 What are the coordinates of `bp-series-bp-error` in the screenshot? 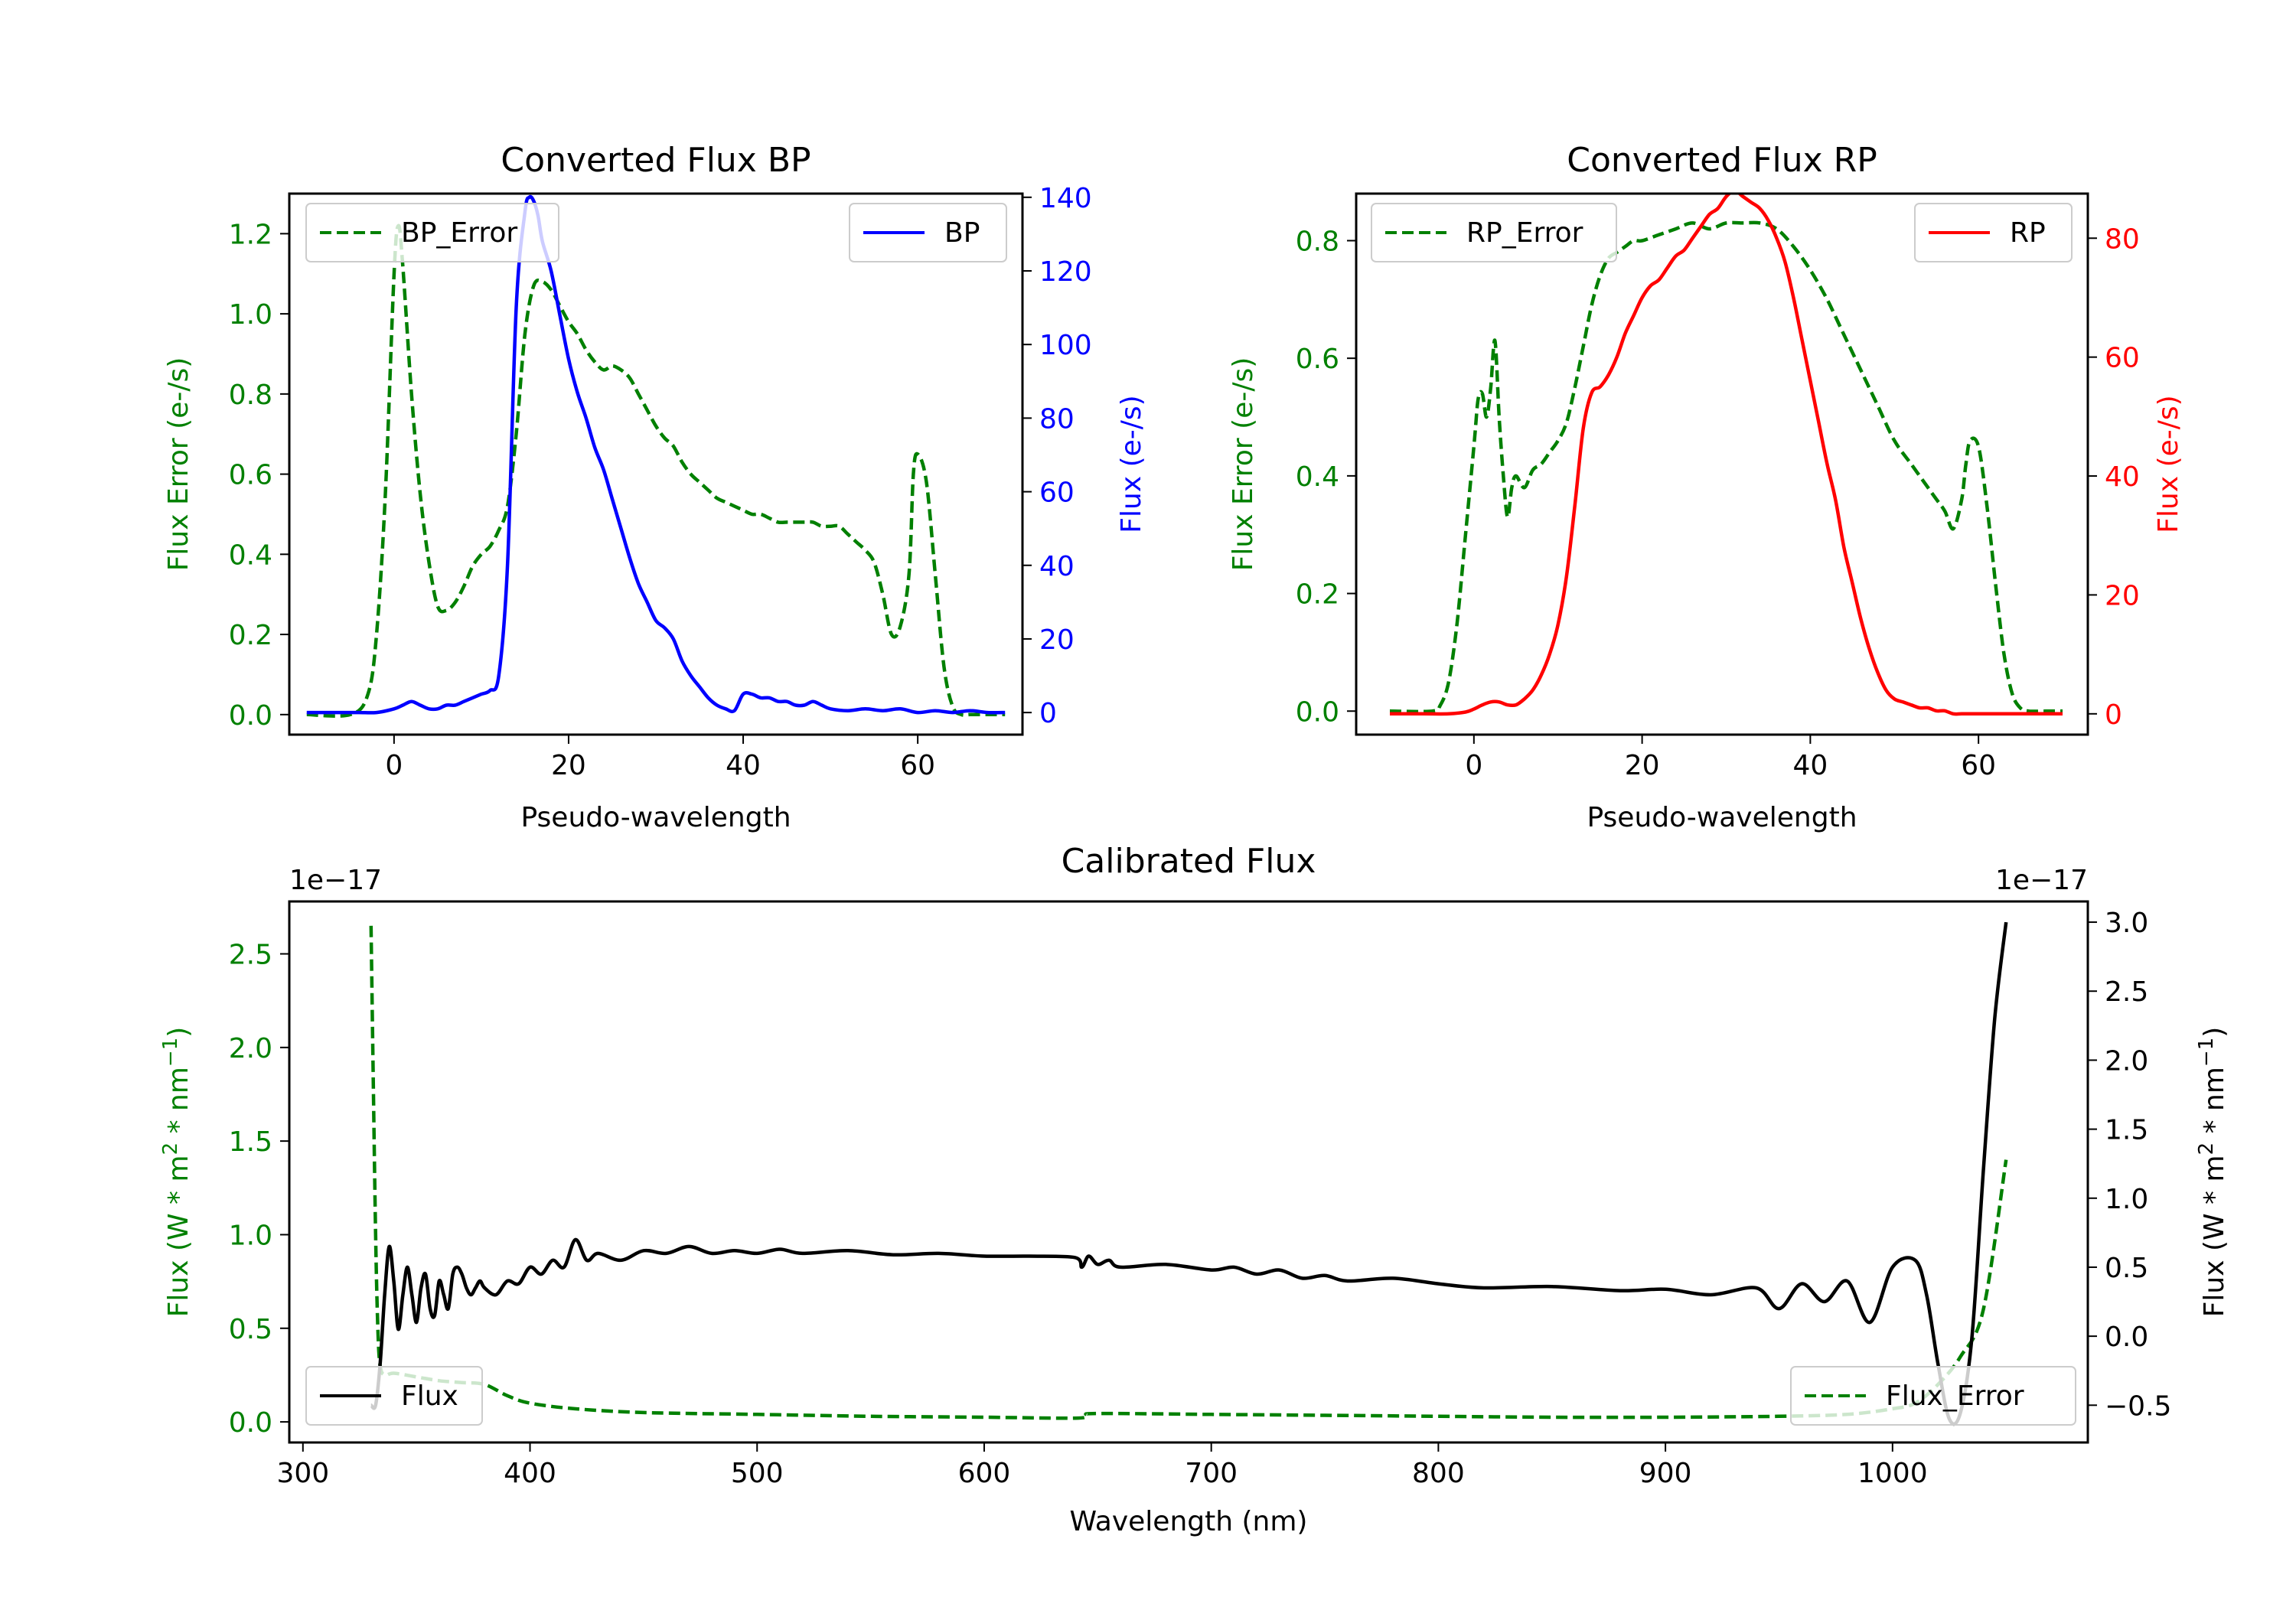 It's located at (656, 470).